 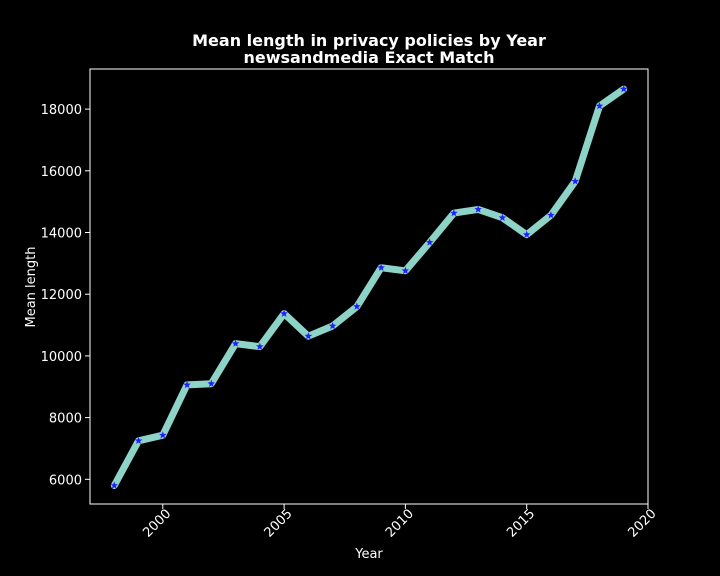 I want to click on x-tick-label: 2010, so click(x=400, y=524).